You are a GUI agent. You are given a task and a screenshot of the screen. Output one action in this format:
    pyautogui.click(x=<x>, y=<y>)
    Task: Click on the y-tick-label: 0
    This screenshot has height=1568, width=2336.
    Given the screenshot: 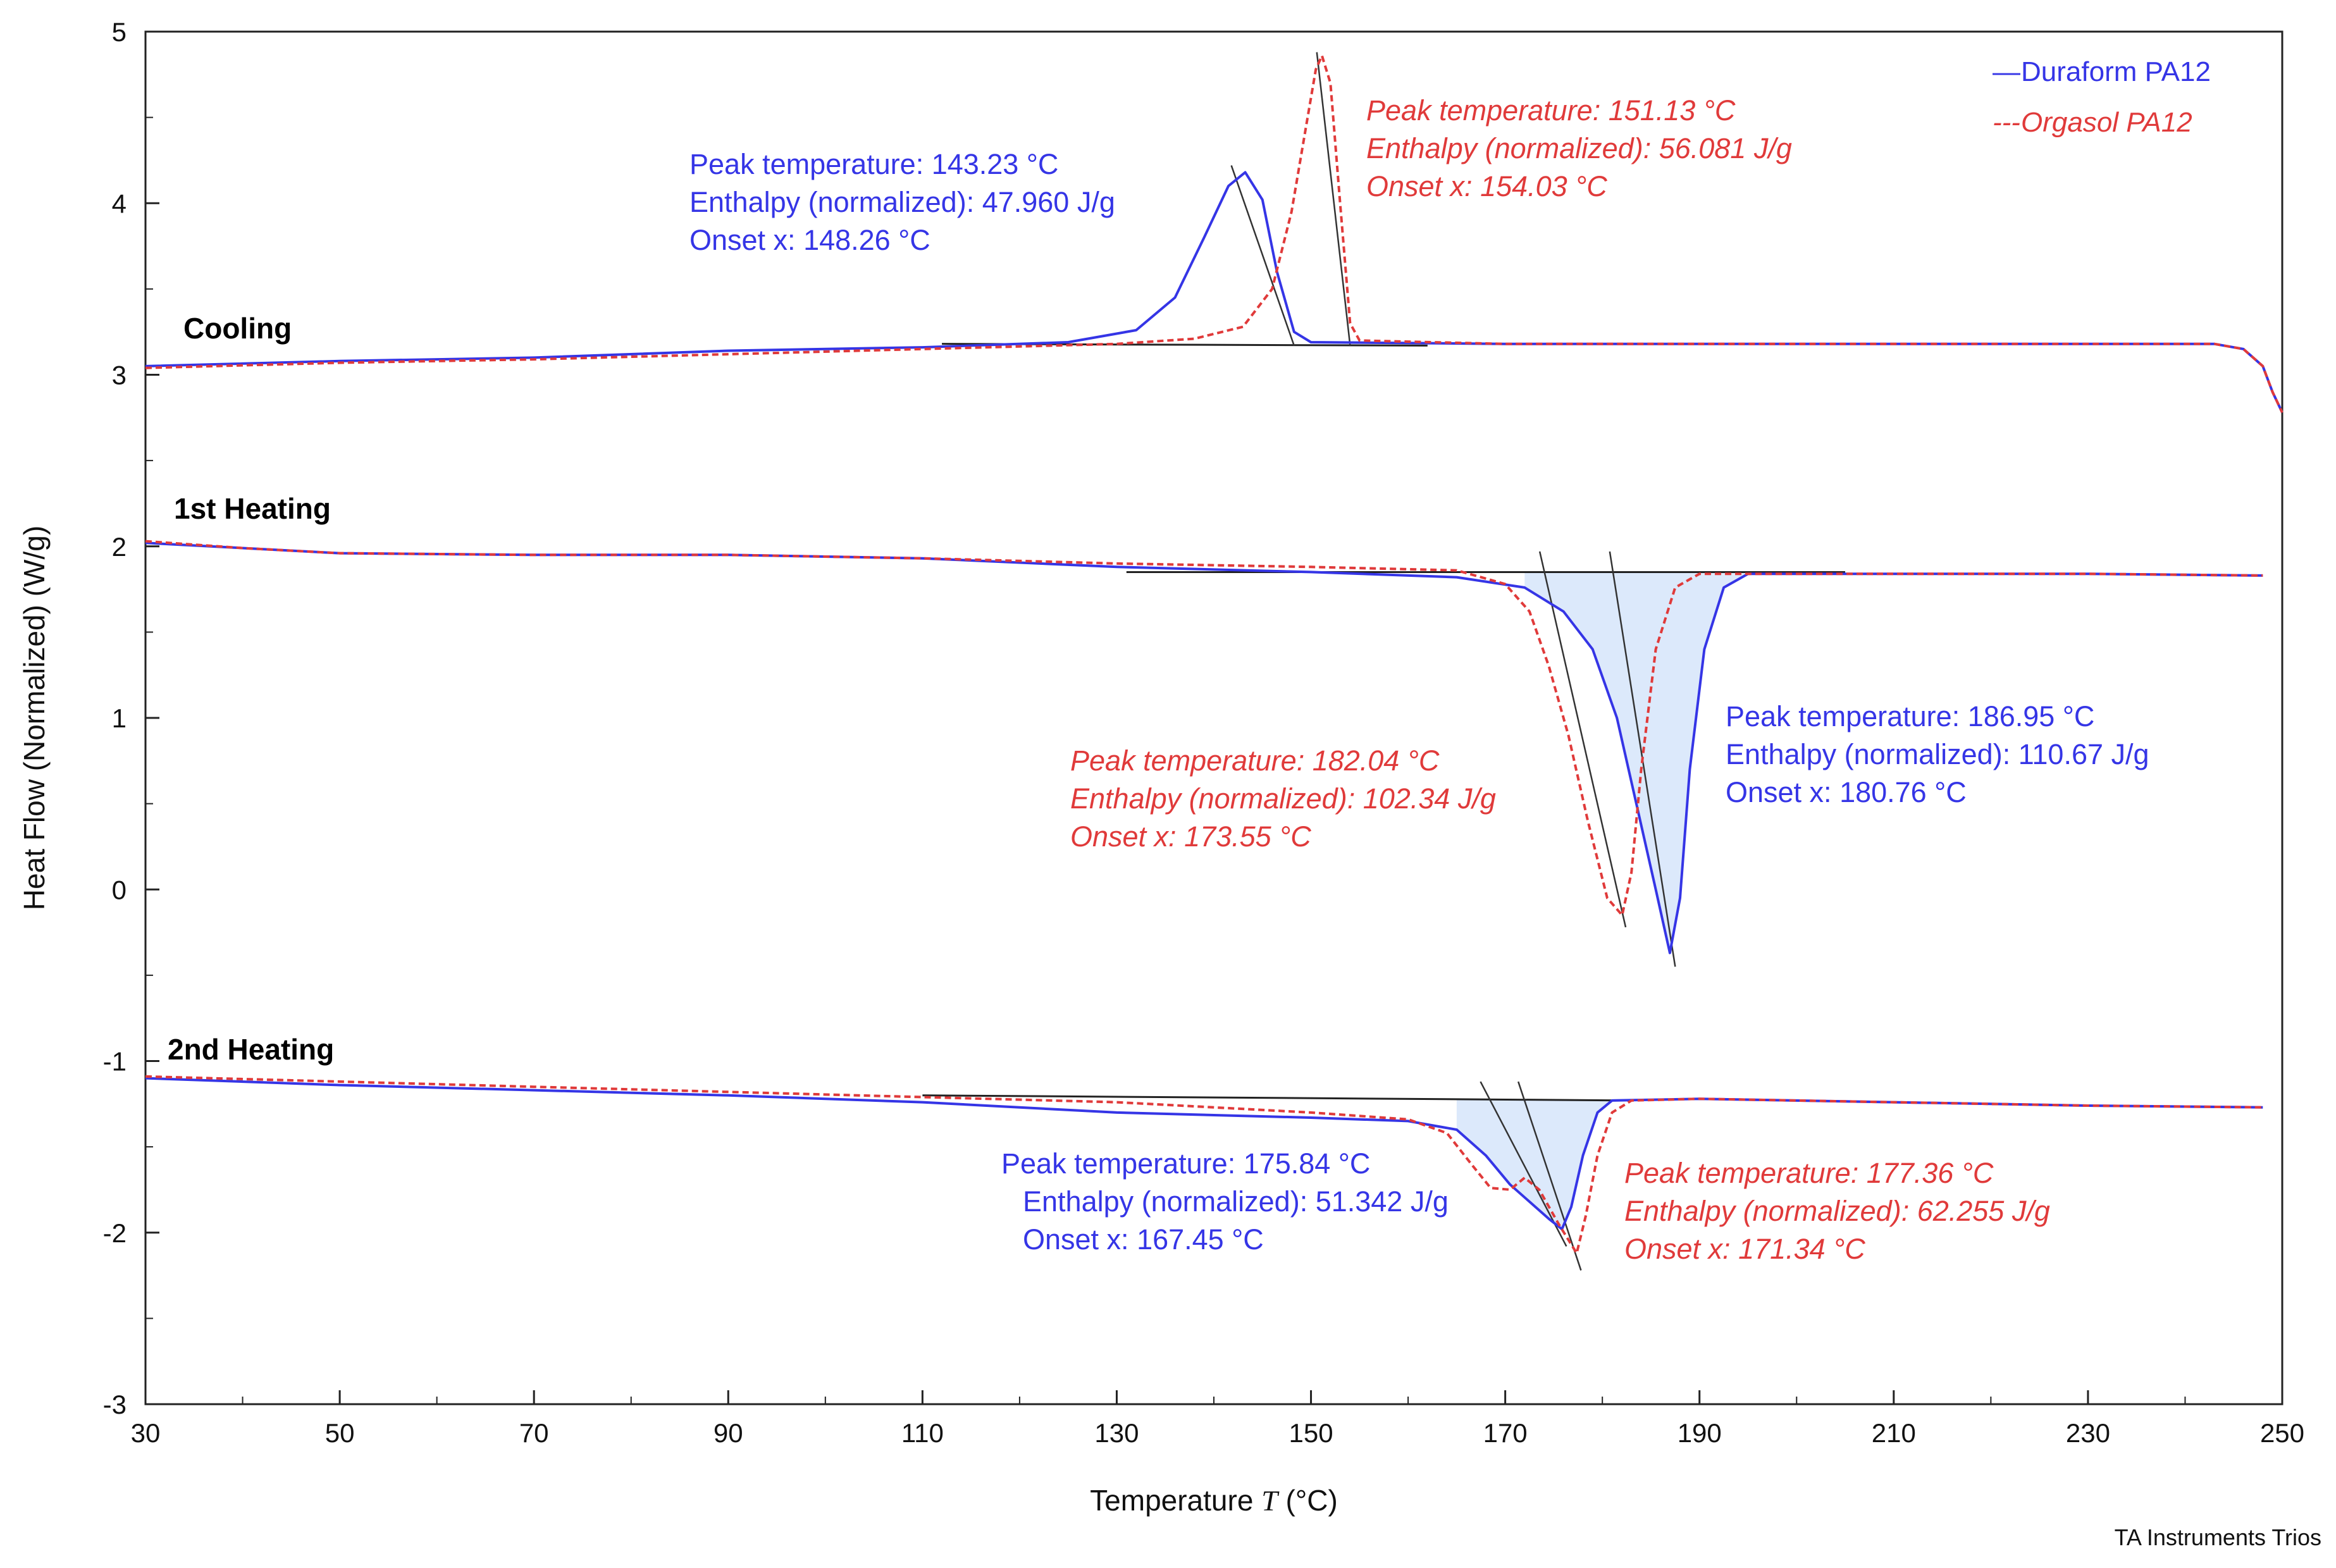 What is the action you would take?
    pyautogui.click(x=119, y=889)
    